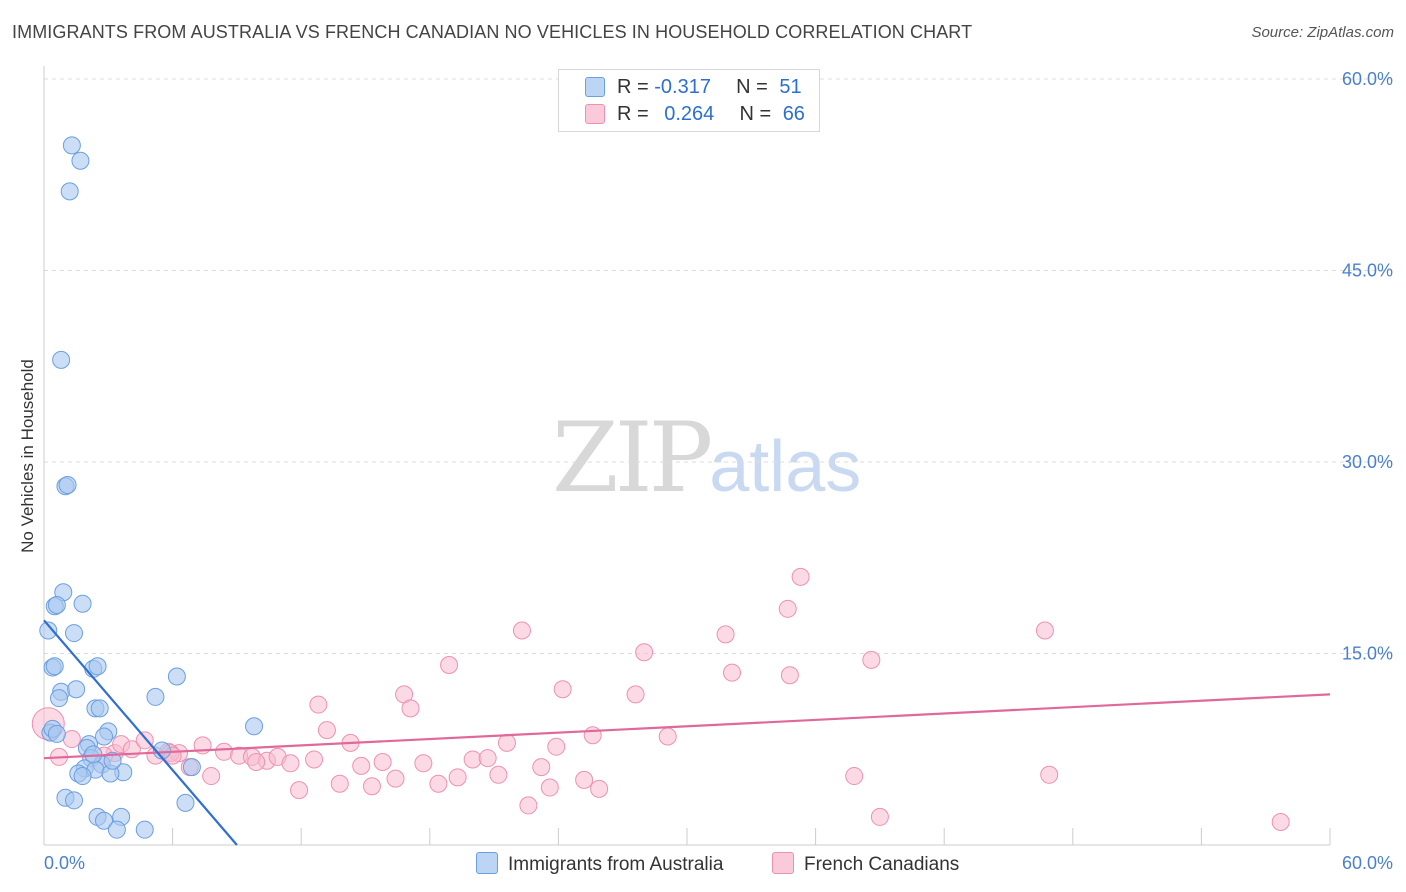 This screenshot has width=1406, height=892. I want to click on y-tick-label: 15.0%, so click(1367, 654).